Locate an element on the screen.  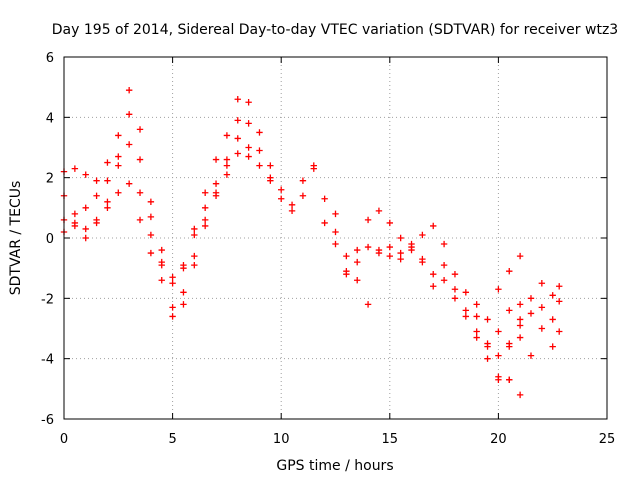
series-track-c is located at coordinates (167, 223).